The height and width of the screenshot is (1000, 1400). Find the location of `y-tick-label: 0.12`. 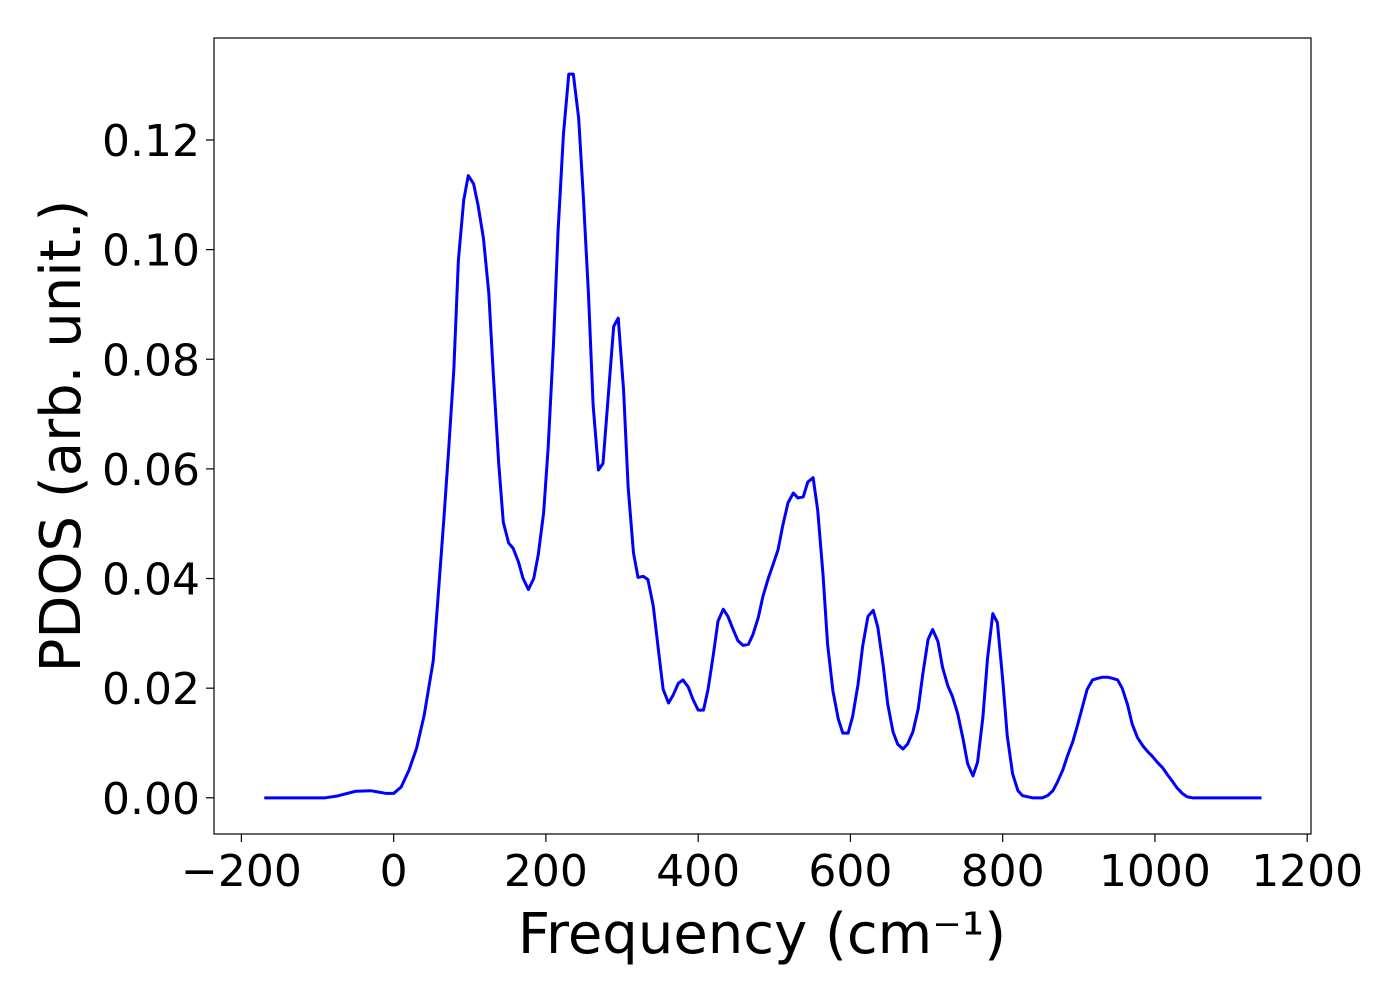

y-tick-label: 0.12 is located at coordinates (151, 141).